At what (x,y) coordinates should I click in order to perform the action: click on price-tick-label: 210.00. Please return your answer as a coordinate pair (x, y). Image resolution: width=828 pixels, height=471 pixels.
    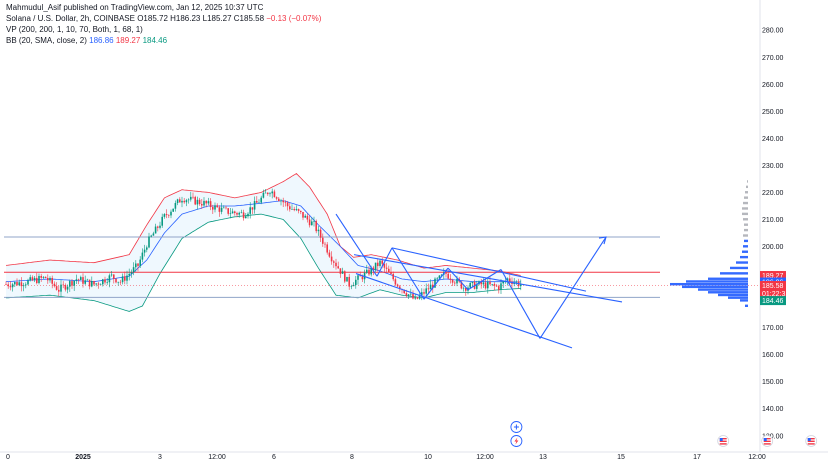
    Looking at the image, I should click on (773, 220).